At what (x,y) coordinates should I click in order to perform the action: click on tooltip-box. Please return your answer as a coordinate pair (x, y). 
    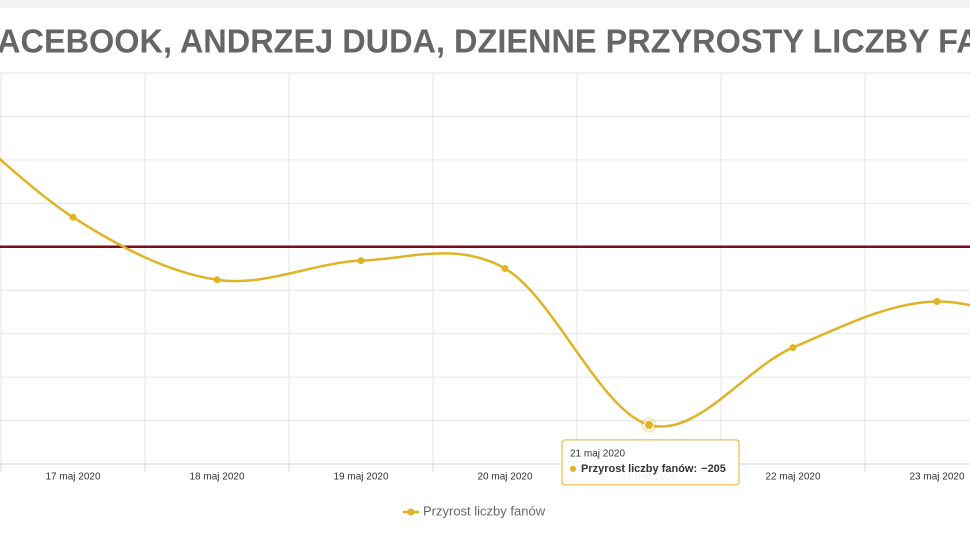
    Looking at the image, I should click on (650, 462).